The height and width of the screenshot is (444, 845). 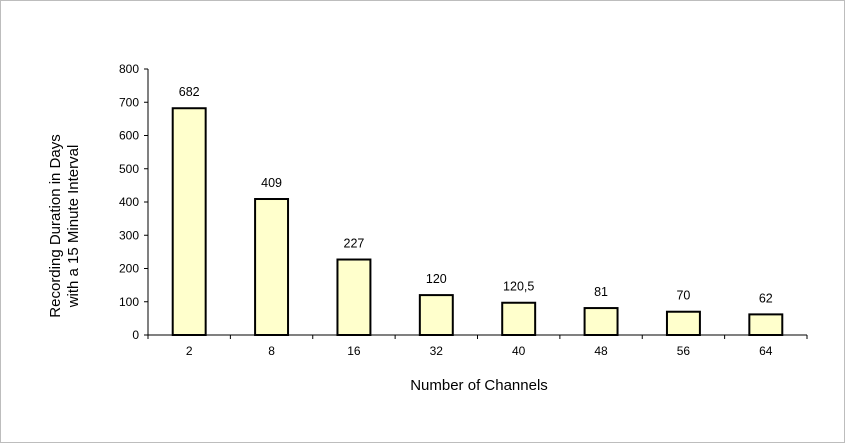 What do you see at coordinates (477, 346) in the screenshot?
I see `x-axis: 2 8 16 32 40 48 56 64` at bounding box center [477, 346].